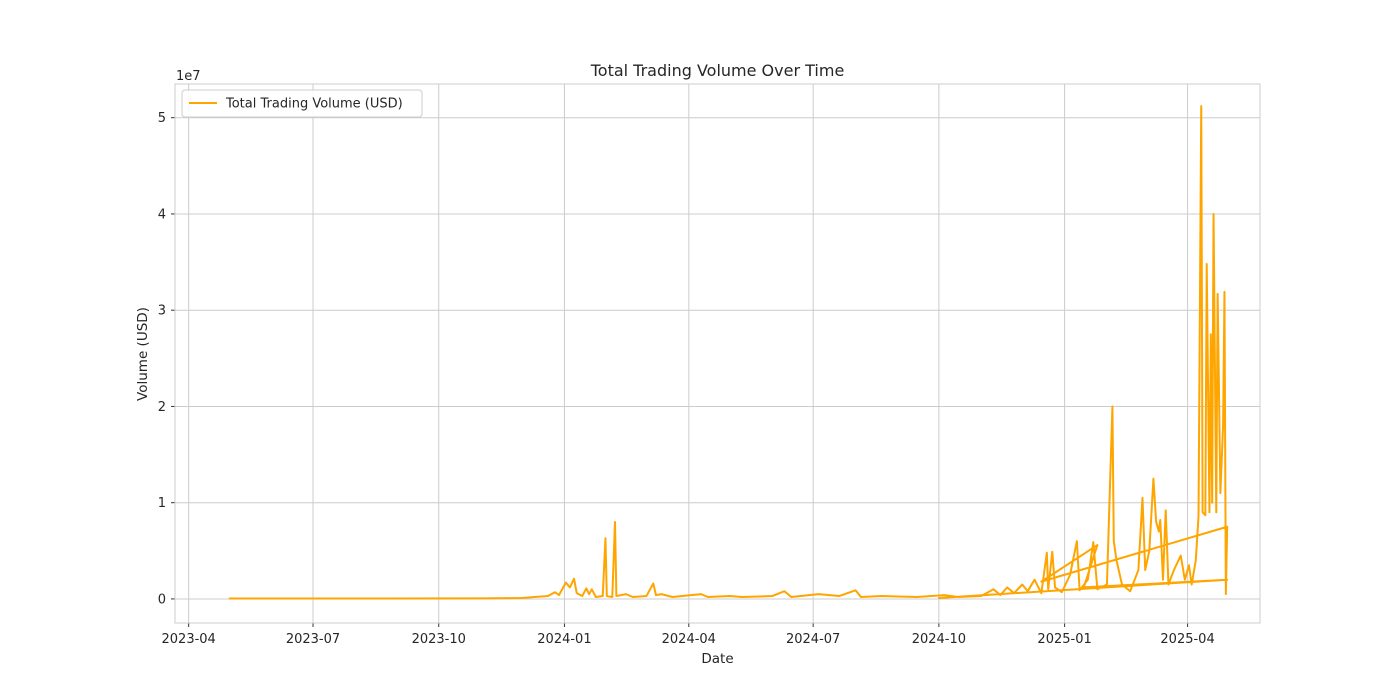  I want to click on y-tick-label: 1, so click(162, 503).